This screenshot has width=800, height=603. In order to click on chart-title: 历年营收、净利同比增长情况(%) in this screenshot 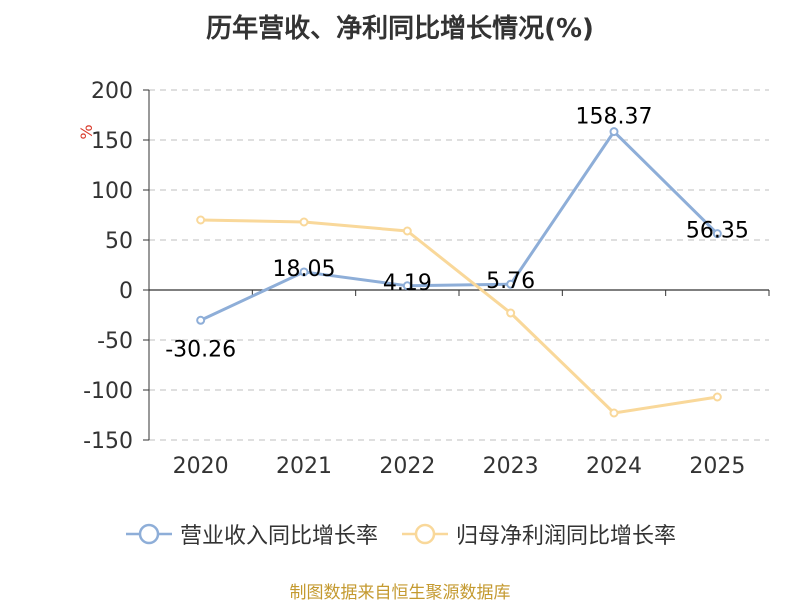, I will do `click(400, 29)`.